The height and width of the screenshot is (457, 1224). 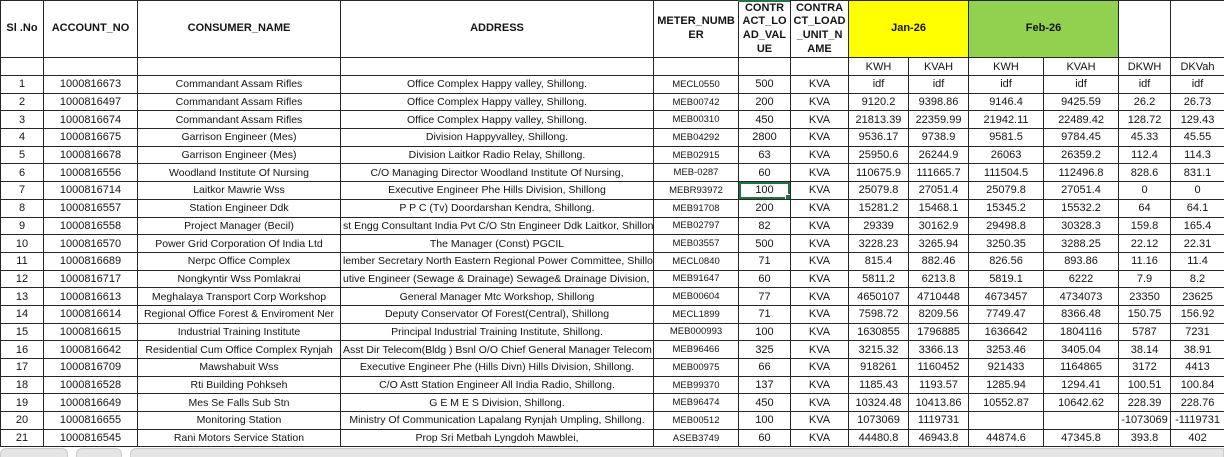 I want to click on cell-r16-c1: 1000816642, so click(x=90, y=349).